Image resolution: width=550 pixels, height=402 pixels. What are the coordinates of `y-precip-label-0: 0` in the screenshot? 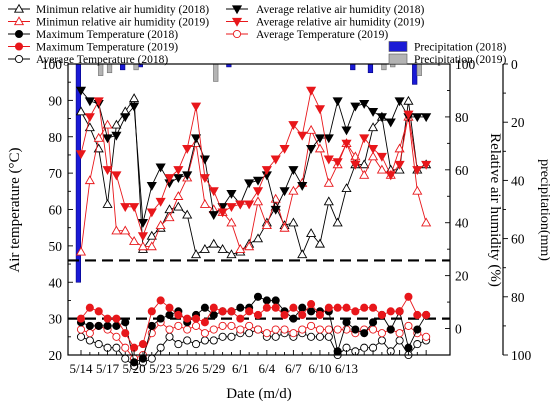 It's located at (514, 64).